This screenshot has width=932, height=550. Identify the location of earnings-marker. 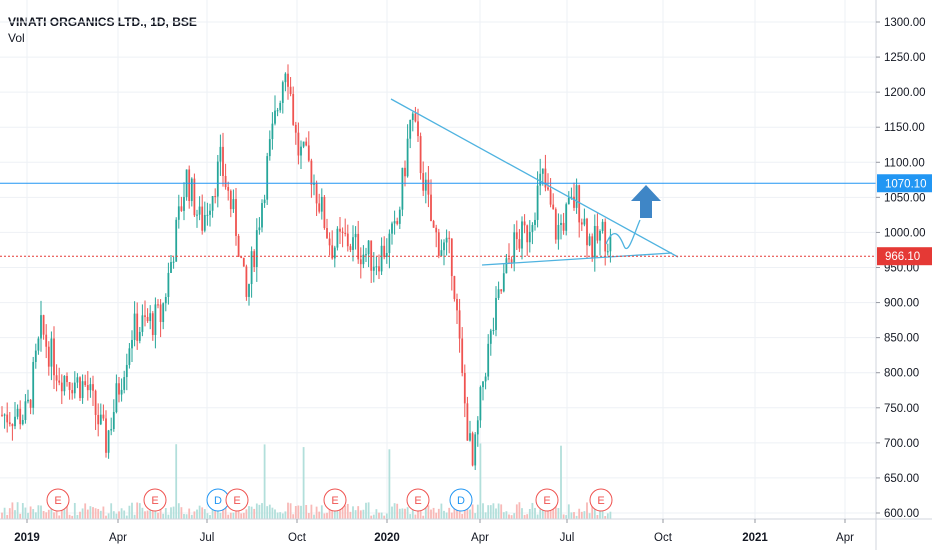
(418, 500).